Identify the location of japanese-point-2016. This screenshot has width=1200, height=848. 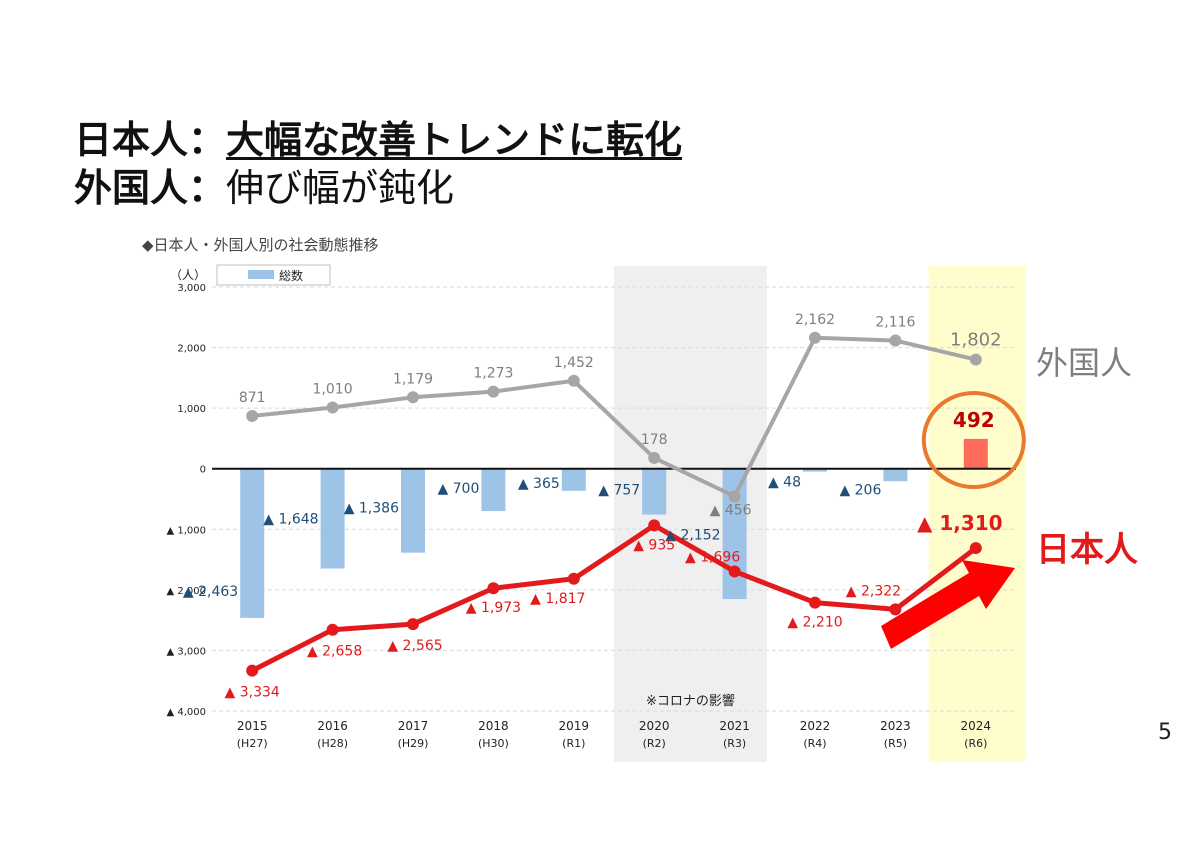
(332, 629).